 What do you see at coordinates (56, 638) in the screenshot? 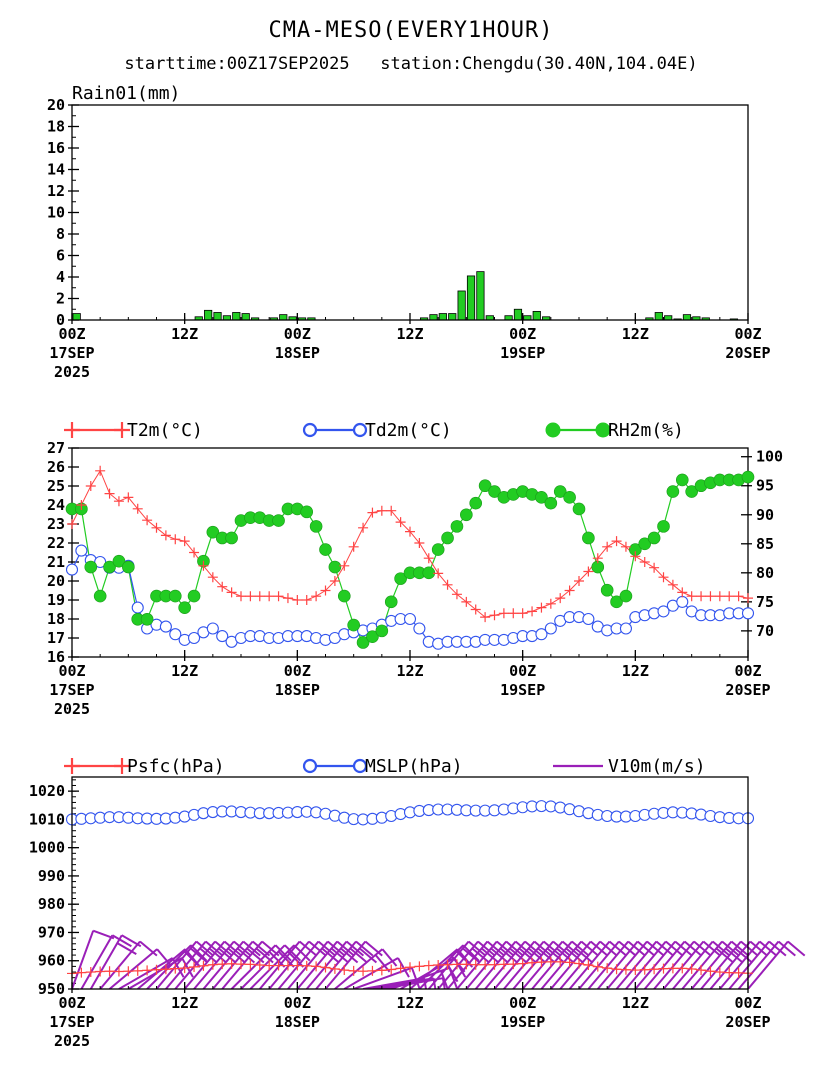
I see `y-tick-label: 17` at bounding box center [56, 638].